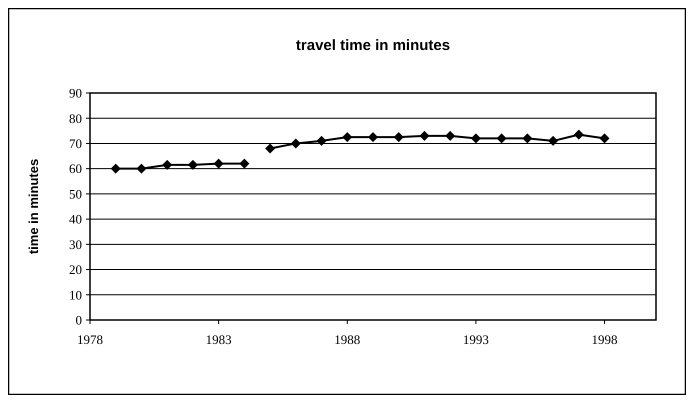 This screenshot has height=403, width=694. Describe the element at coordinates (75, 118) in the screenshot. I see `y-tick-label: 80` at that location.